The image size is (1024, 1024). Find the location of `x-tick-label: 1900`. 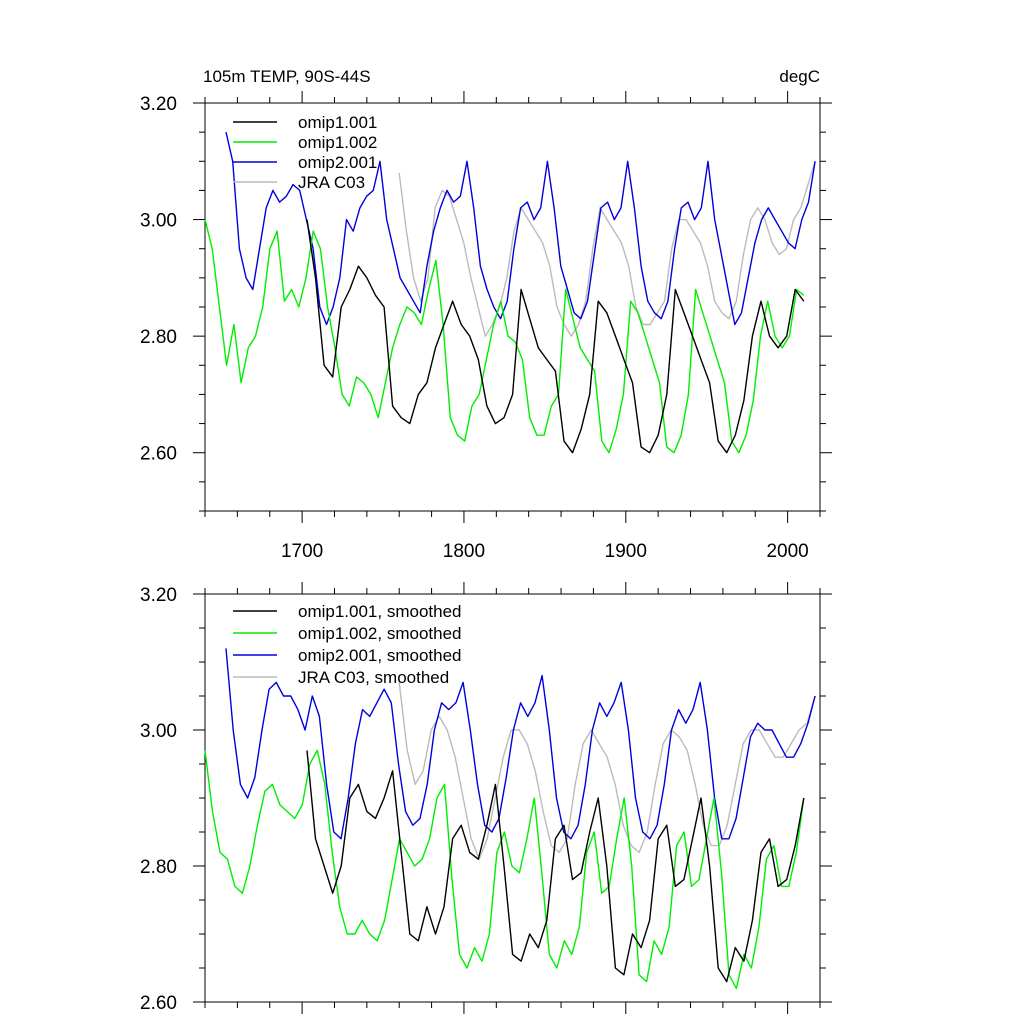

x-tick-label: 1900 is located at coordinates (626, 551).